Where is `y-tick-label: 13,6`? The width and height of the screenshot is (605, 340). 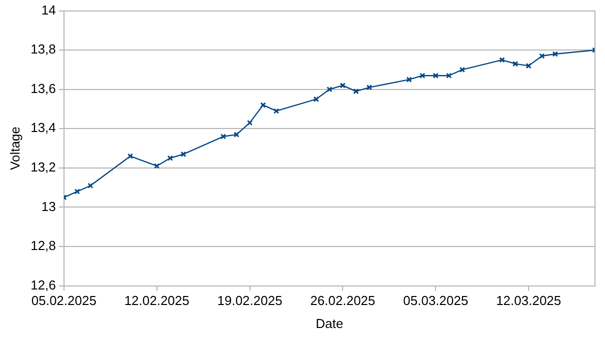 y-tick-label: 13,6 is located at coordinates (43, 88).